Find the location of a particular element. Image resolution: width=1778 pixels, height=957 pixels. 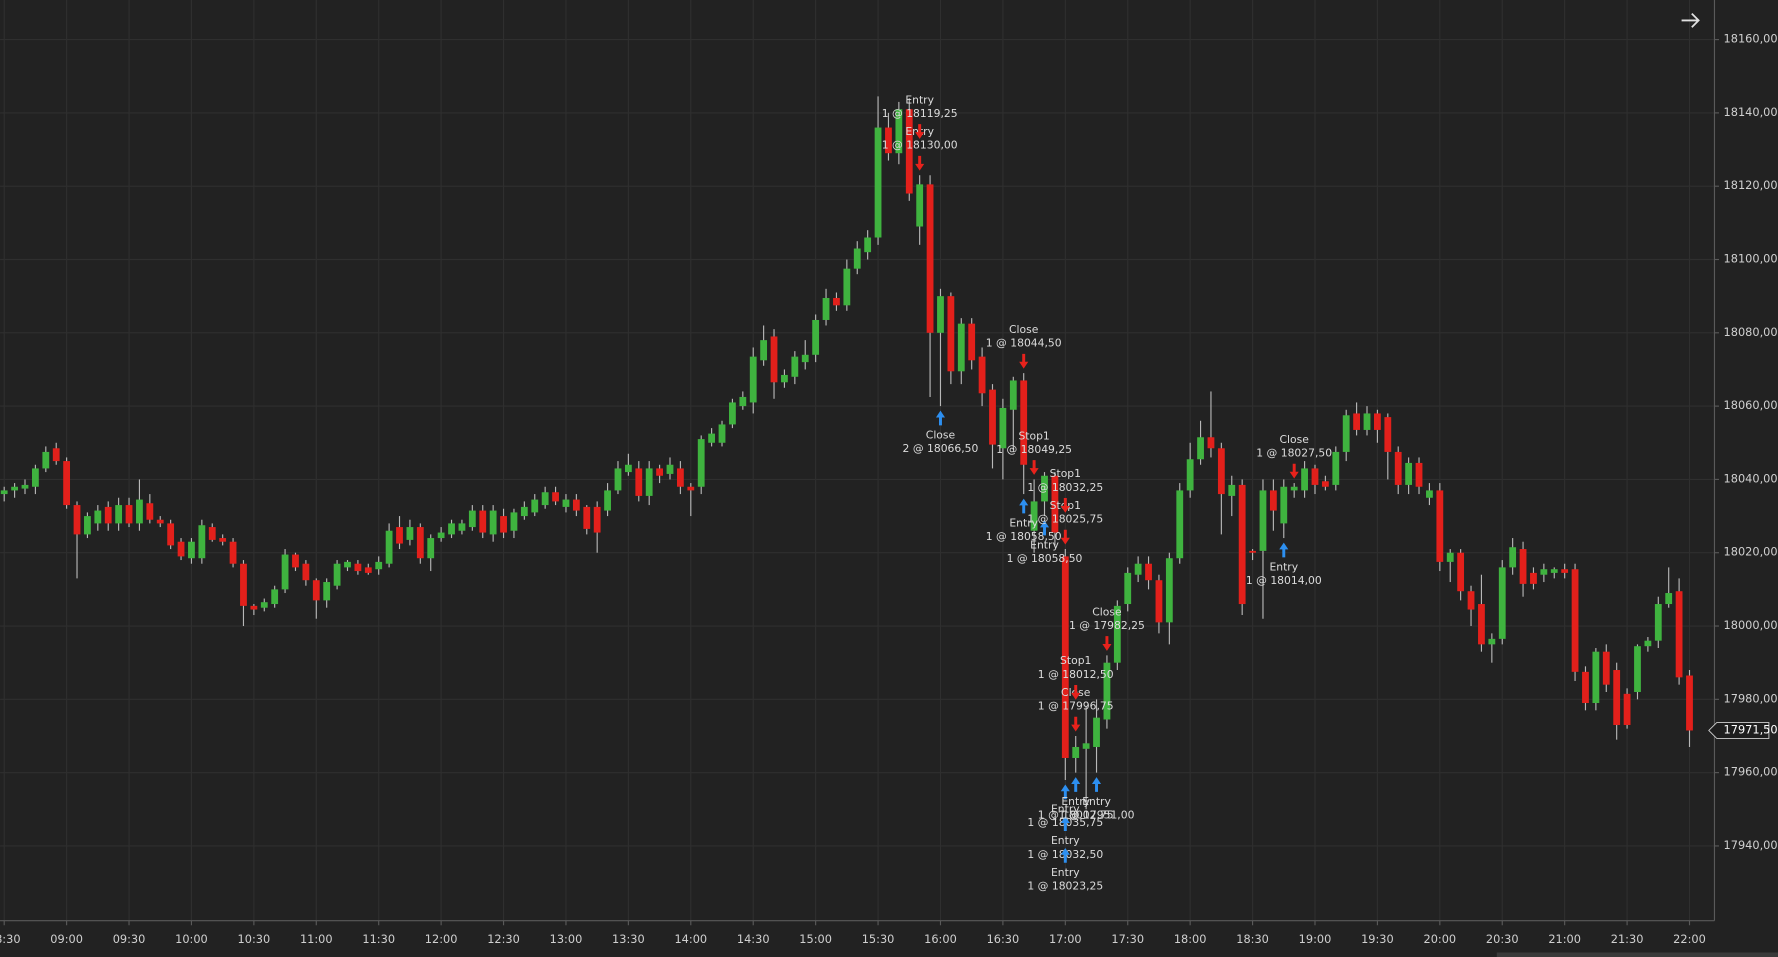

y-tick-label: 18040,00 is located at coordinates (1751, 478).